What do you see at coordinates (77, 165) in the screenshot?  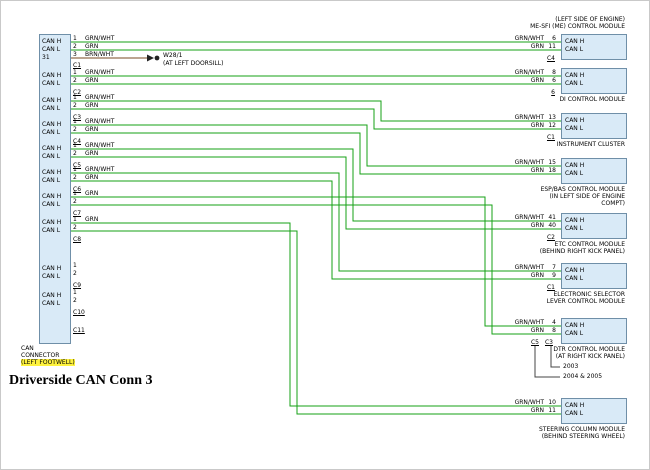 I see `left-connector-id: C5` at bounding box center [77, 165].